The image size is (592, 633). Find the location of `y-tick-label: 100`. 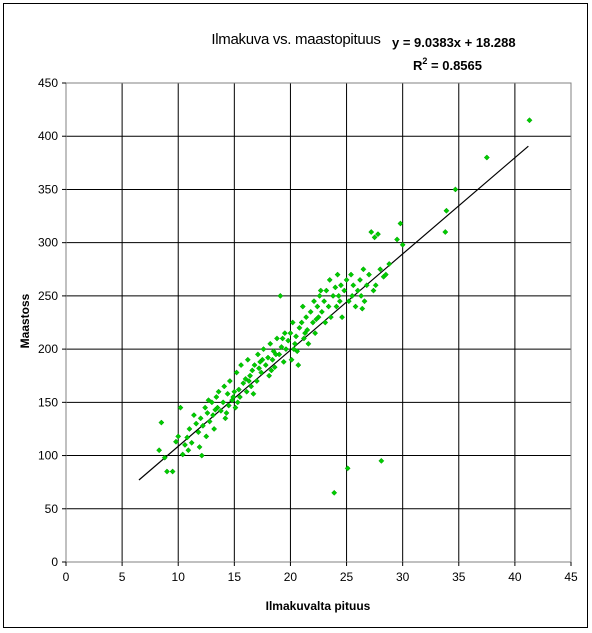

y-tick-label: 100 is located at coordinates (48, 456).